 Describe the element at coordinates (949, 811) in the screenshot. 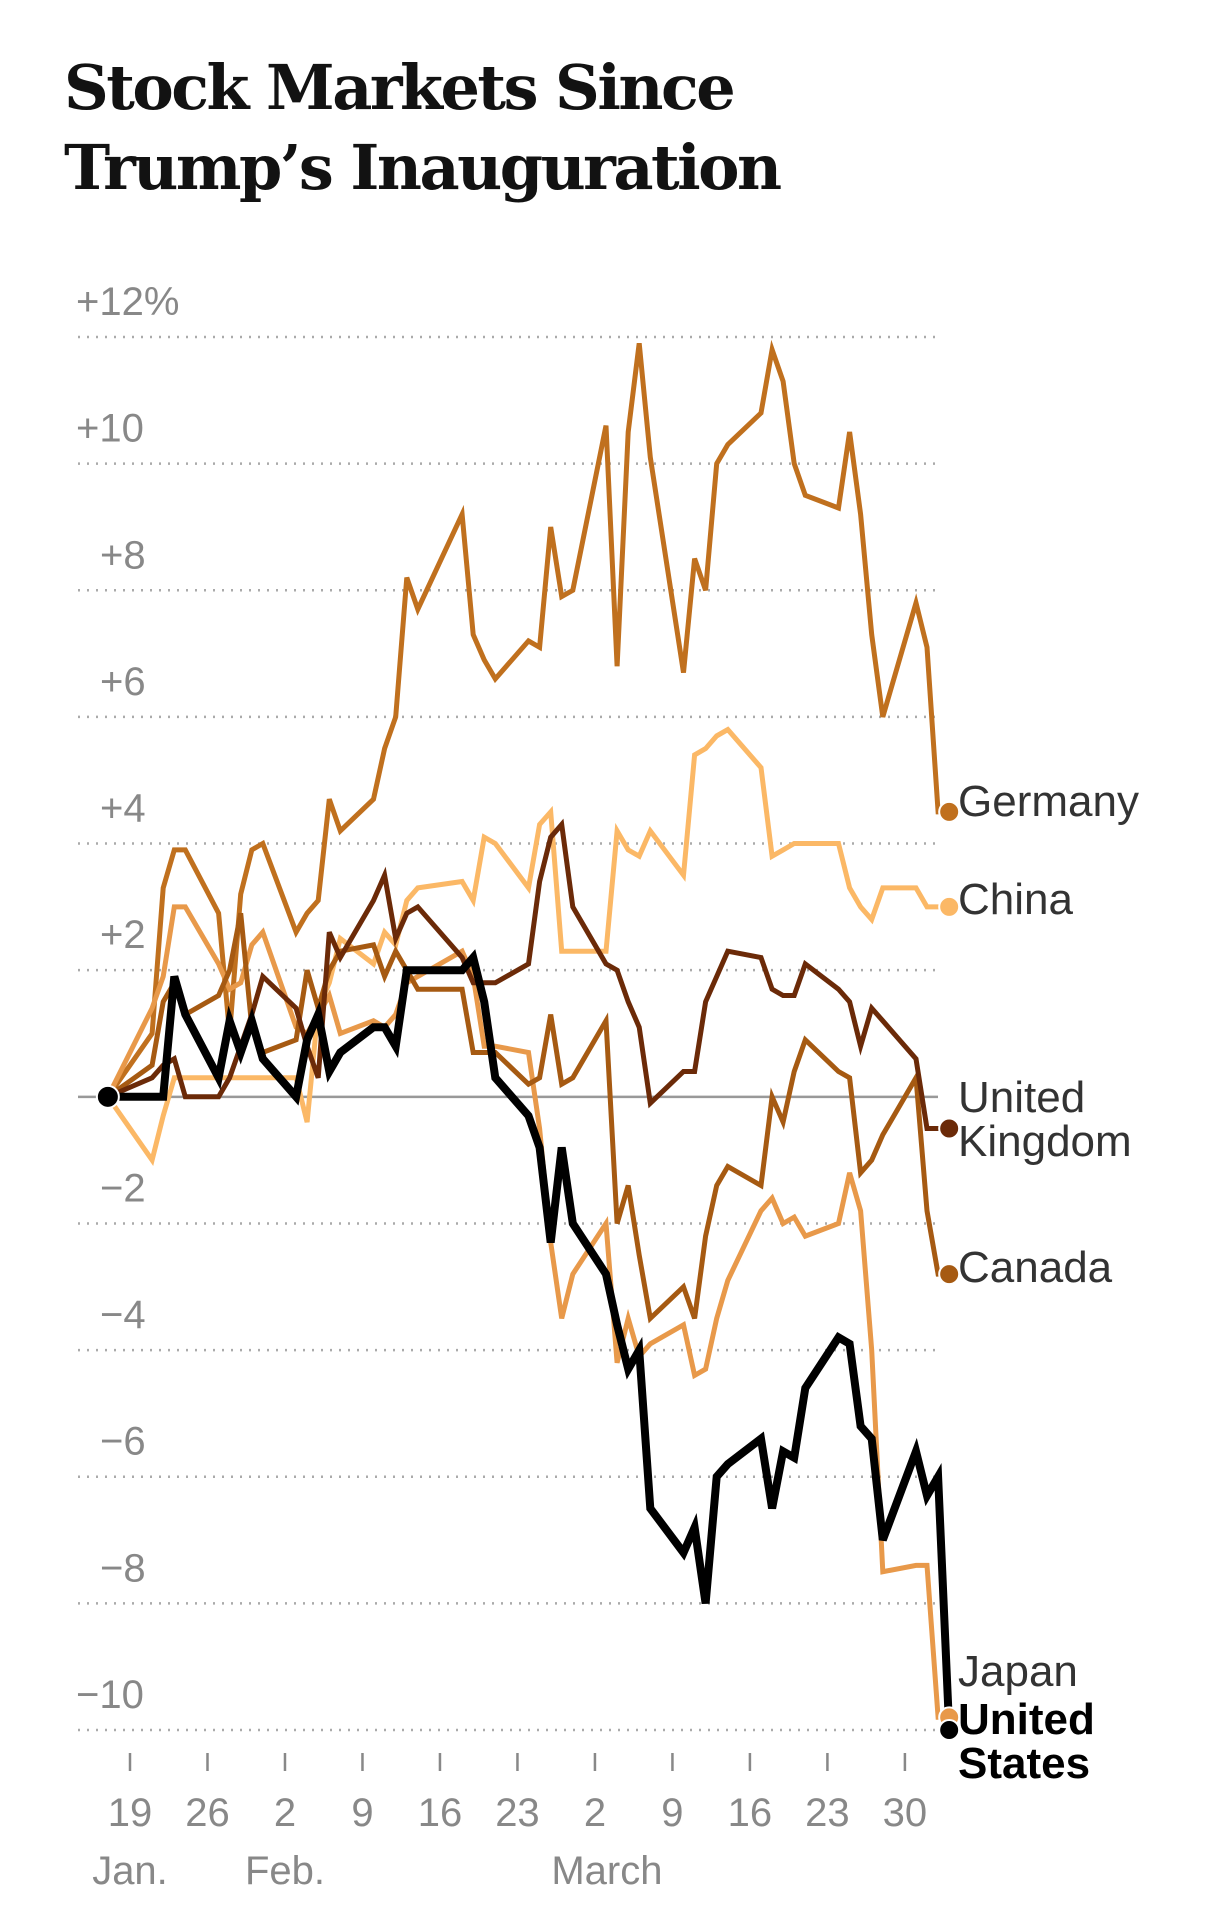

I see `end-dot-germany` at that location.